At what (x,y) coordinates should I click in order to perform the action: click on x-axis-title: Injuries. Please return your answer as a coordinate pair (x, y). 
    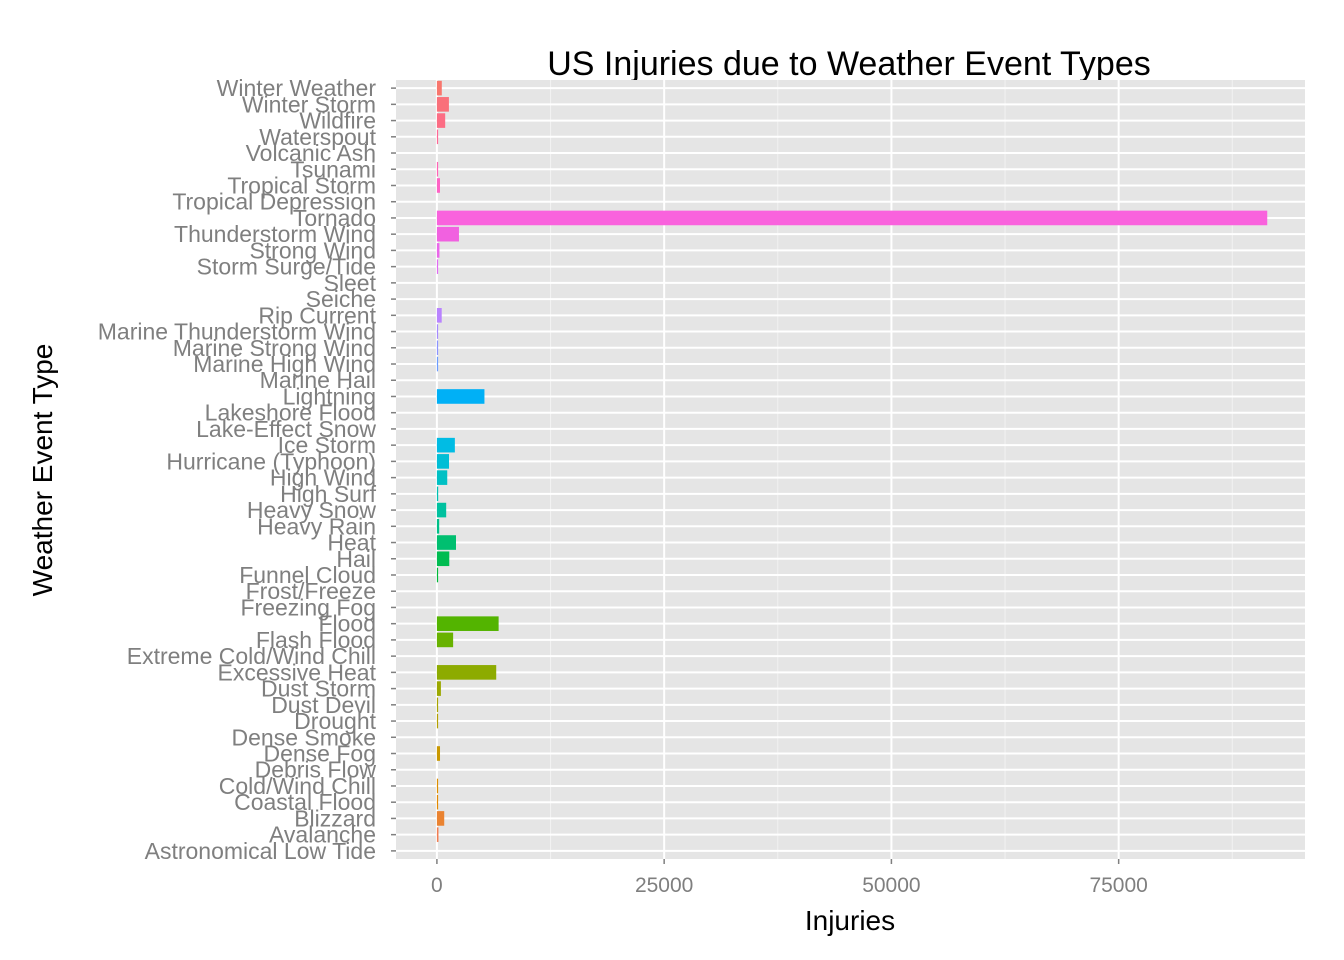
    Looking at the image, I should click on (850, 920).